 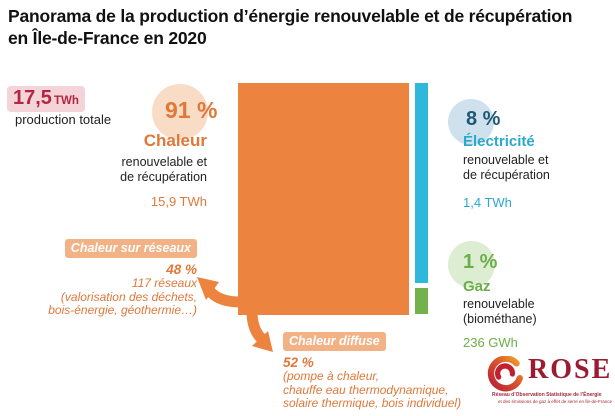 What do you see at coordinates (181, 269) in the screenshot?
I see `heat-networks-percent: 48 %` at bounding box center [181, 269].